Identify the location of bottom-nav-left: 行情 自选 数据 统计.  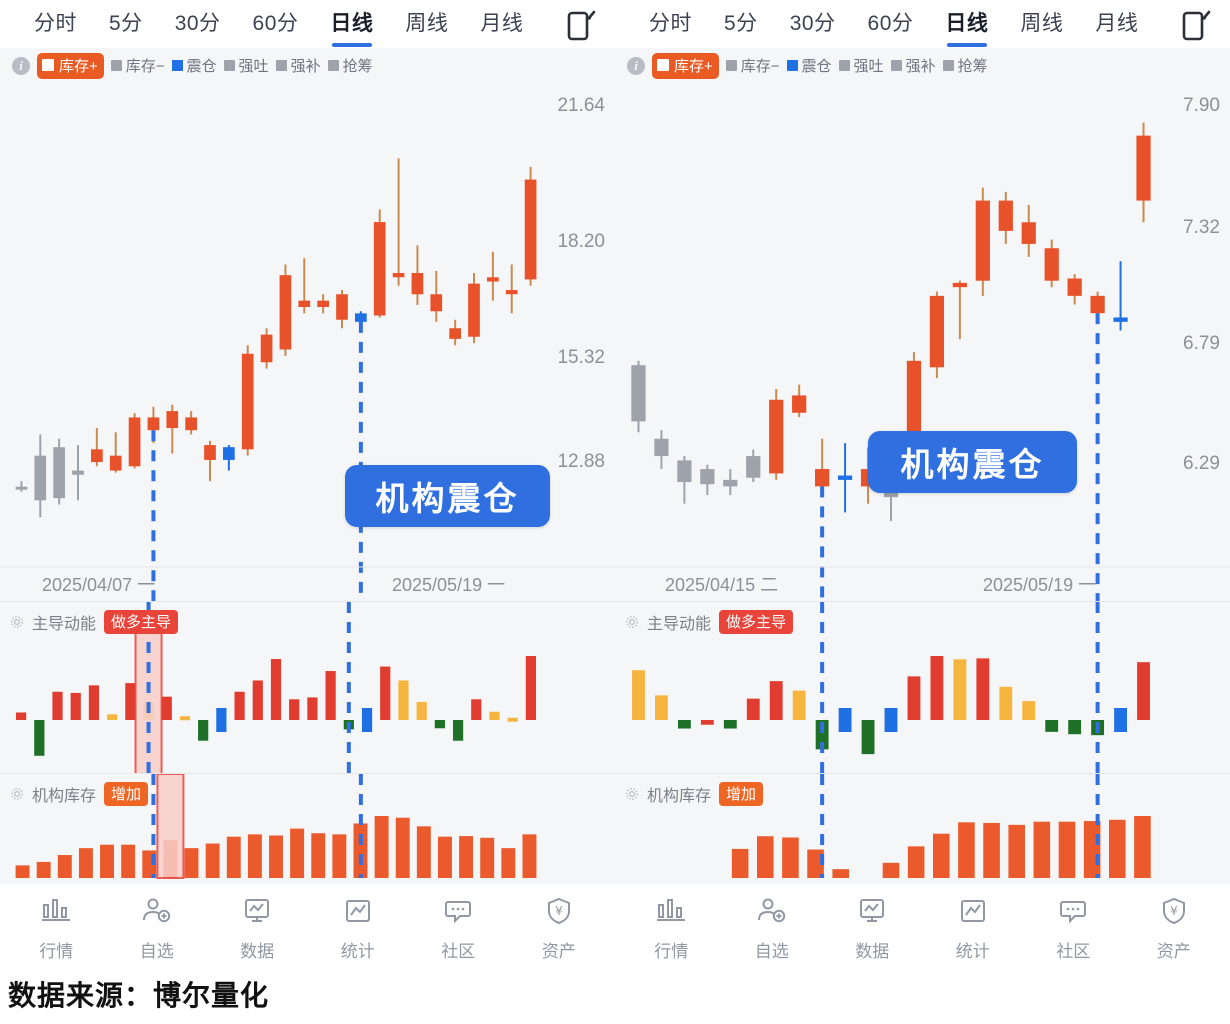
(307, 929).